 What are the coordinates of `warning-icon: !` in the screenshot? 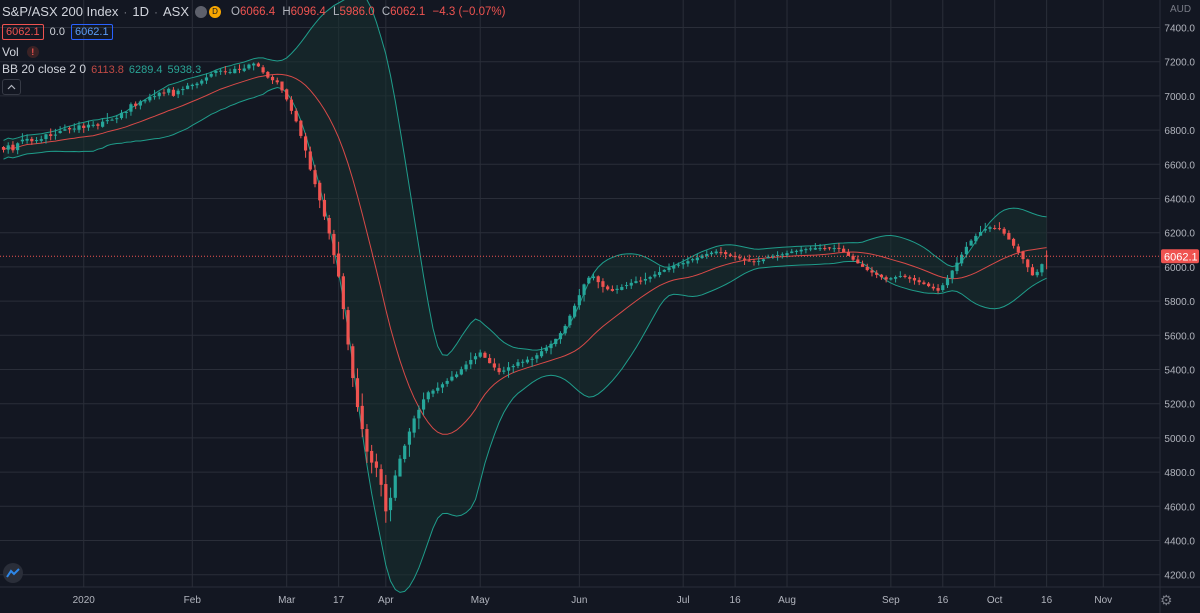 It's located at (32, 52).